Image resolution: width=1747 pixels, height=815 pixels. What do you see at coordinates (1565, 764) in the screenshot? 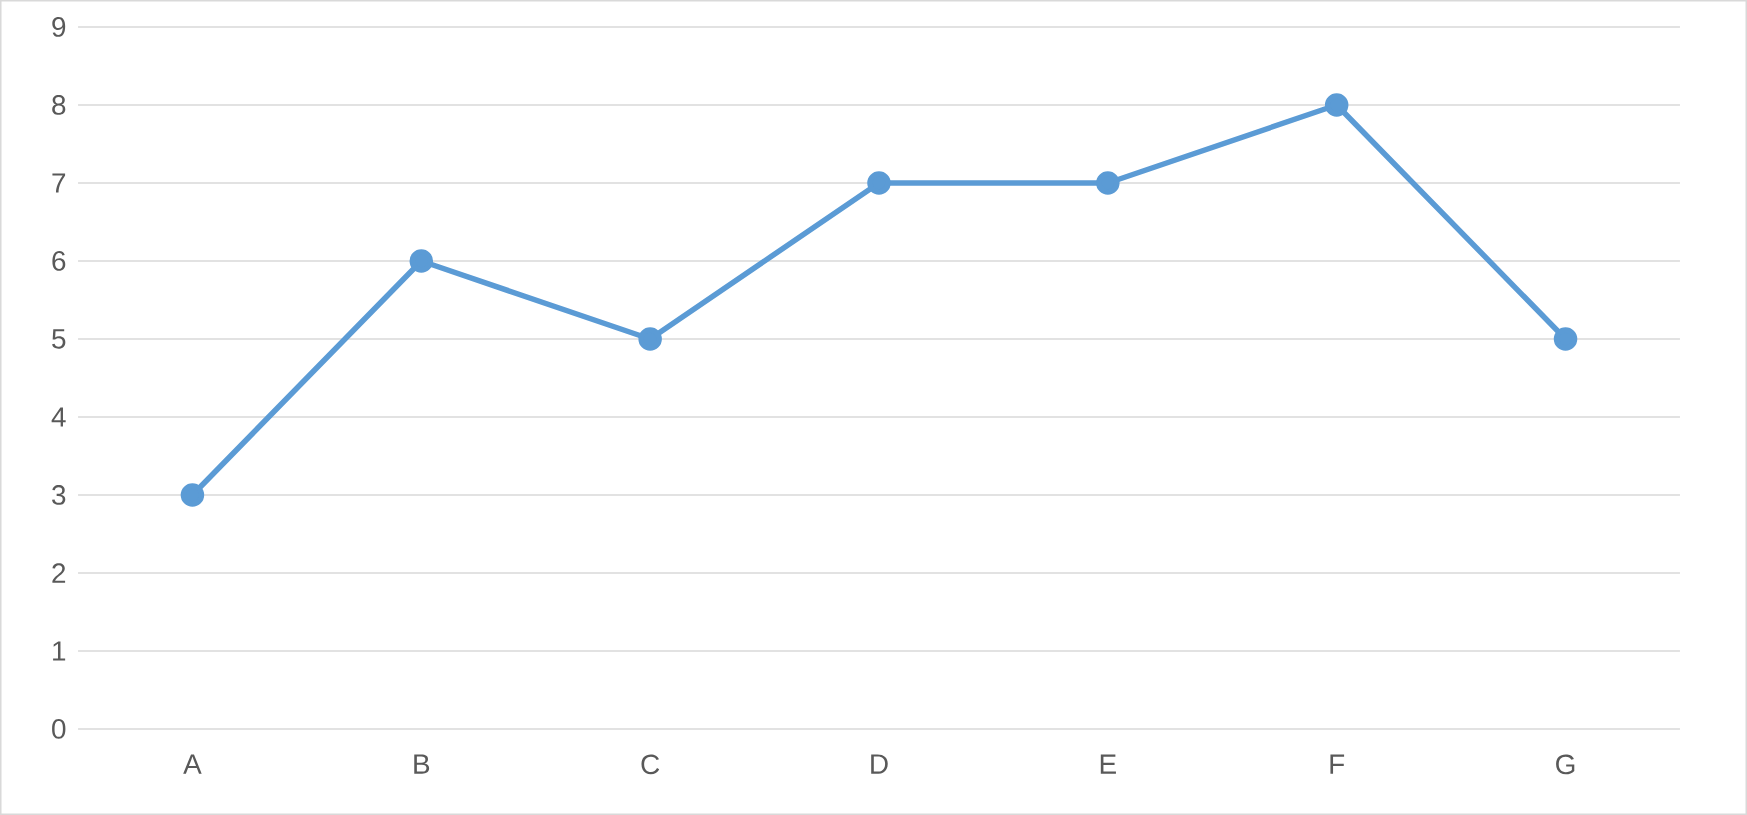
I see `x-tick-label: G` at bounding box center [1565, 764].